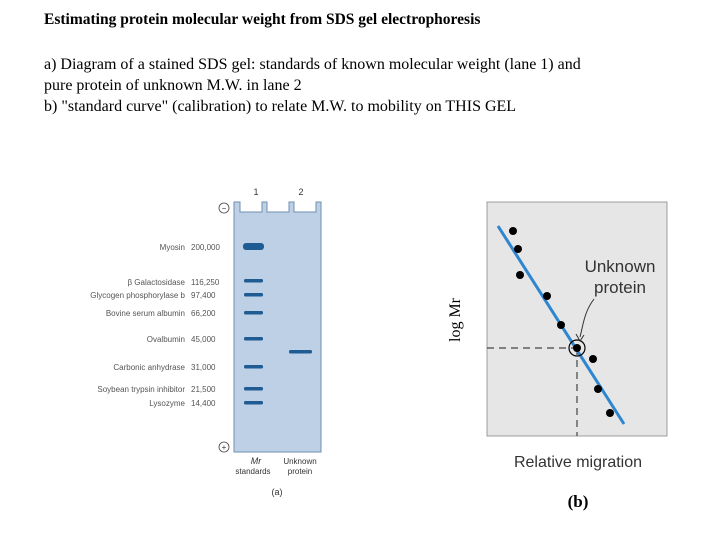 This screenshot has width=720, height=540. I want to click on annotation-arrow, so click(587, 318).